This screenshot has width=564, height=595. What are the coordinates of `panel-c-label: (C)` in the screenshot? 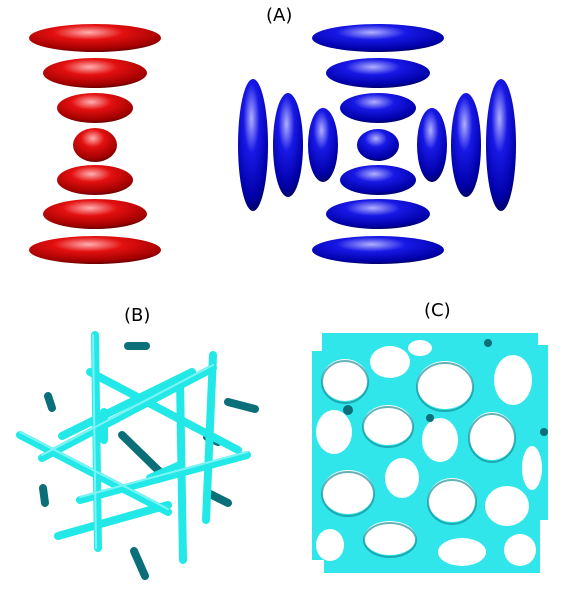 It's located at (437, 310).